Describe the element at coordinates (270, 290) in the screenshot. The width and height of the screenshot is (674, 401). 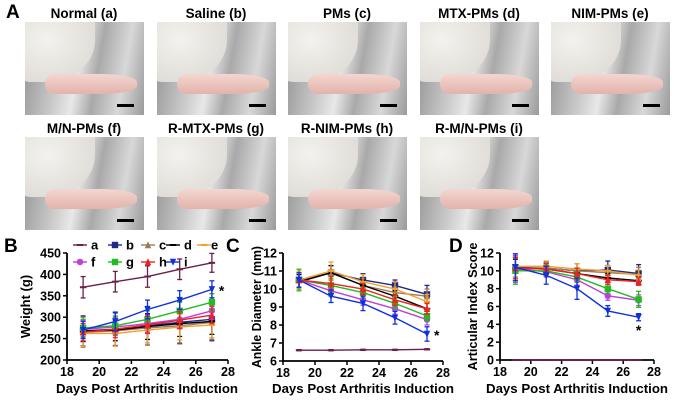
I see `y-tick-label: 10` at that location.